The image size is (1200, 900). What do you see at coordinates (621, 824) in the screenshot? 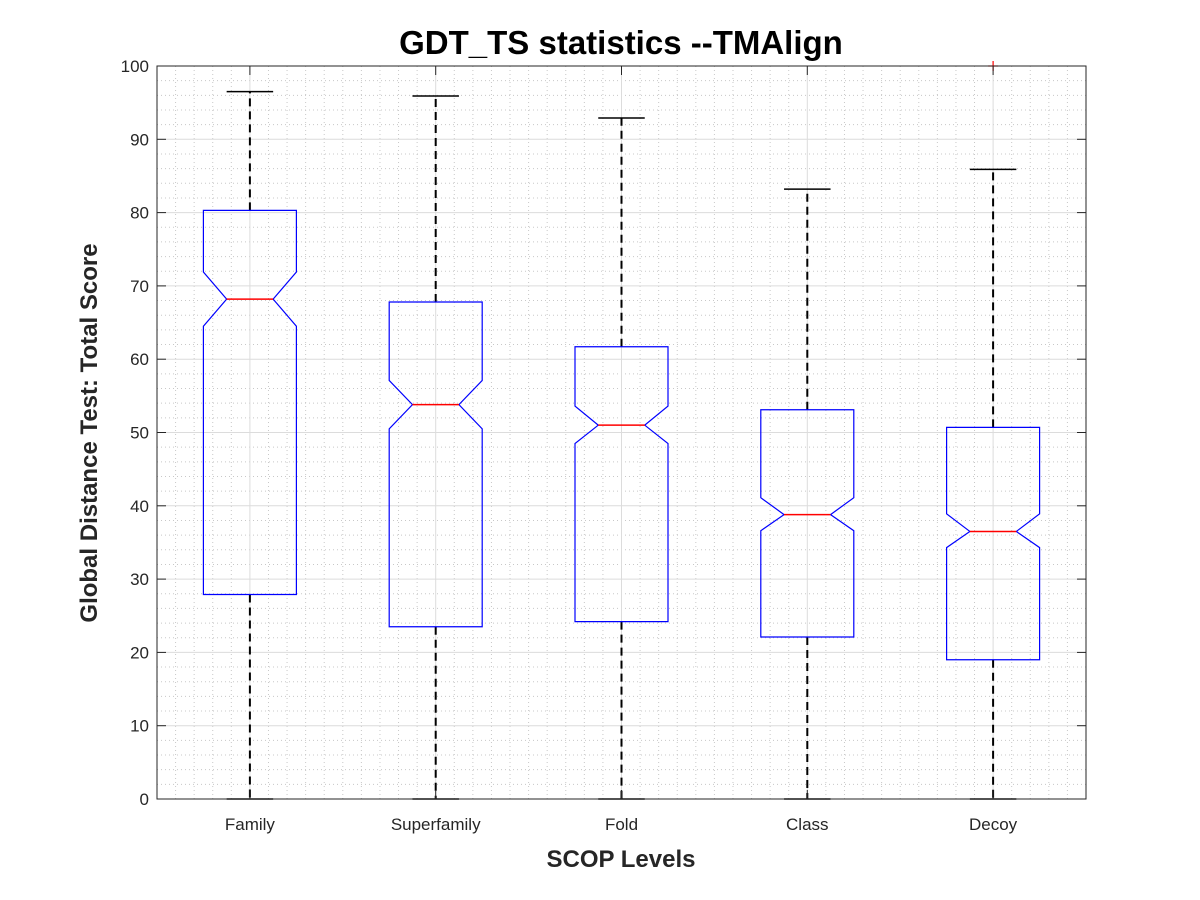
I see `x-tick-label: Fold` at bounding box center [621, 824].